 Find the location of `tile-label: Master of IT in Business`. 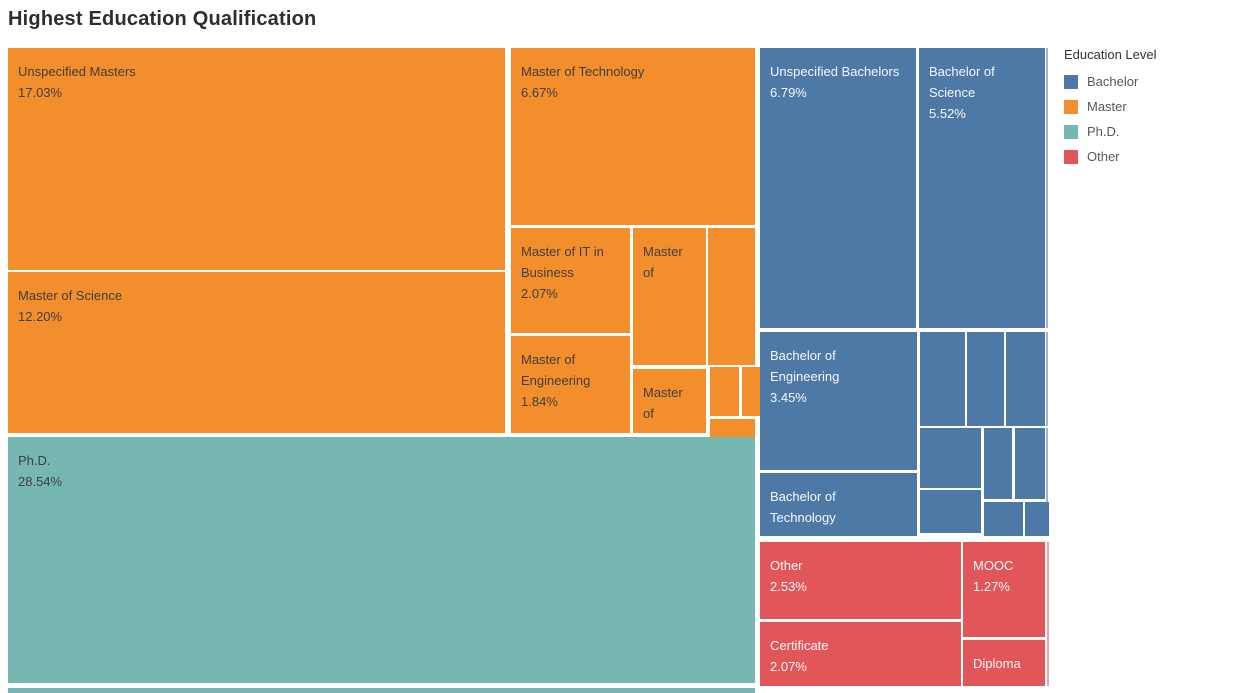

tile-label: Master of IT in Business is located at coordinates (562, 262).